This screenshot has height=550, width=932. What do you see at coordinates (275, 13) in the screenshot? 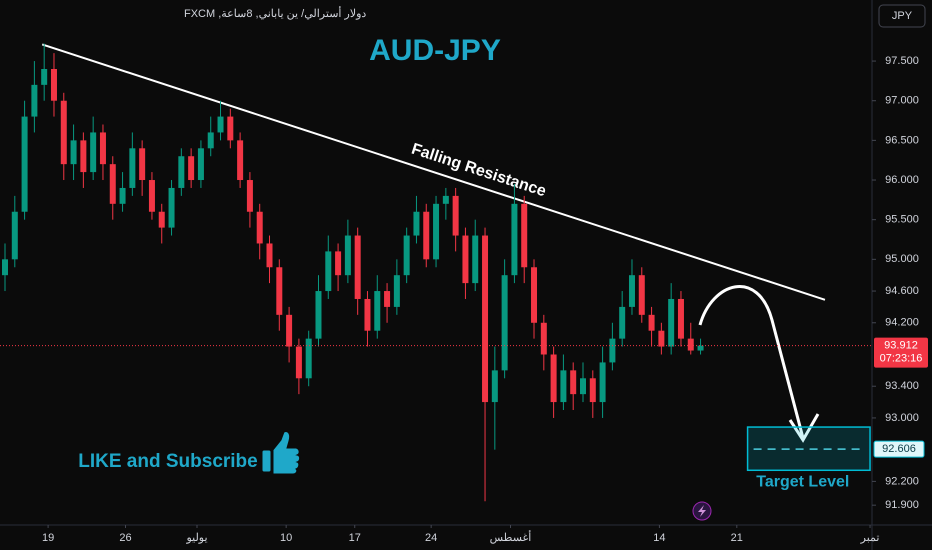
I see `symbol-description: دولار أسترالي/ ين ياباني, 8ساعة, FXCM` at bounding box center [275, 13].